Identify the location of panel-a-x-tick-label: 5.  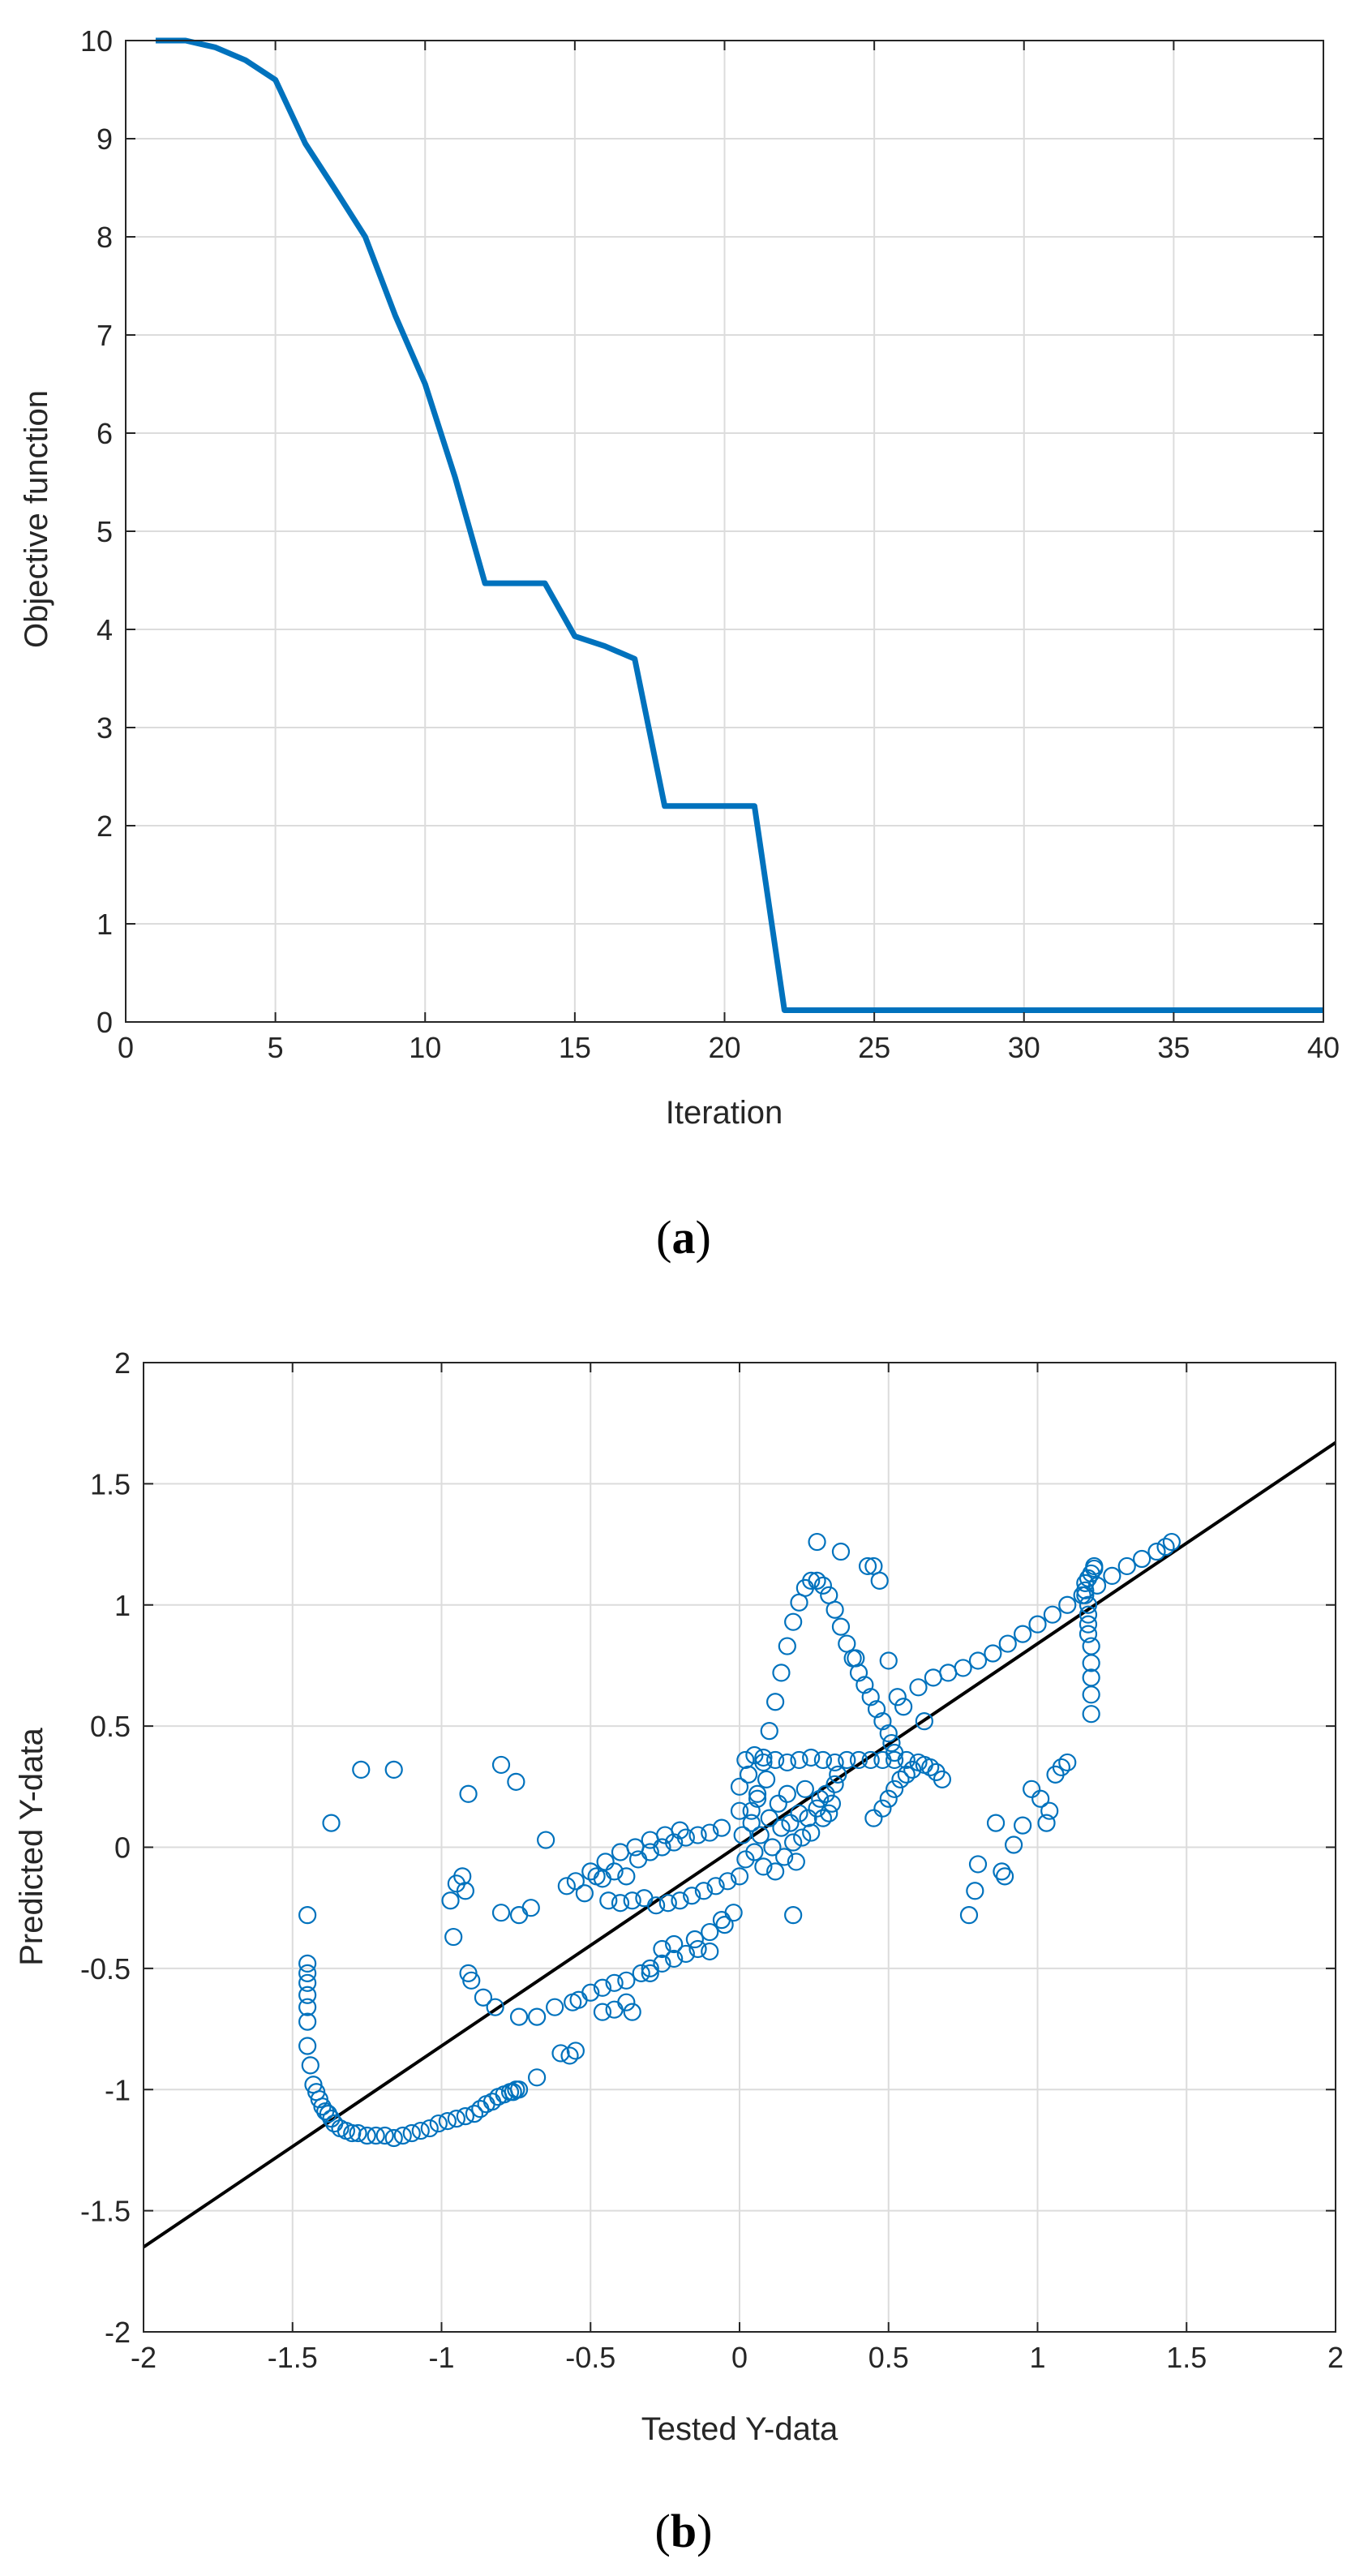
(276, 1047).